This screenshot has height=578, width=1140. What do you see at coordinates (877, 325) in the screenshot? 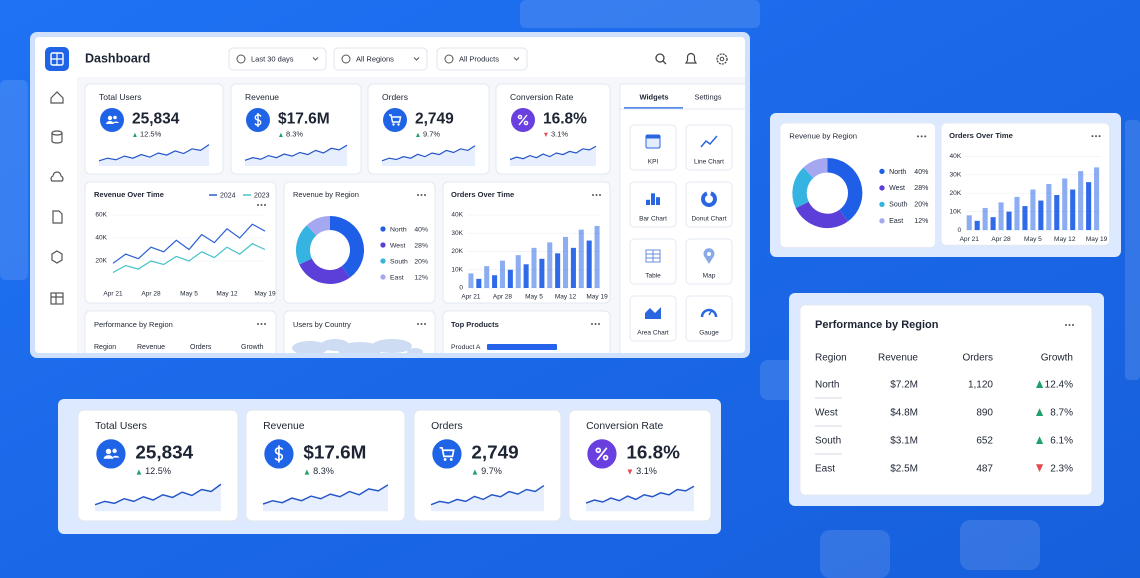
I see `card-title: Performance by Region` at bounding box center [877, 325].